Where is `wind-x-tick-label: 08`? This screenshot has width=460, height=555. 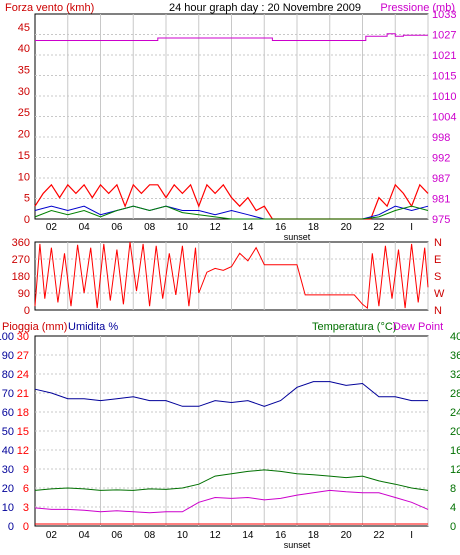 wind-x-tick-label: 08 is located at coordinates (150, 227).